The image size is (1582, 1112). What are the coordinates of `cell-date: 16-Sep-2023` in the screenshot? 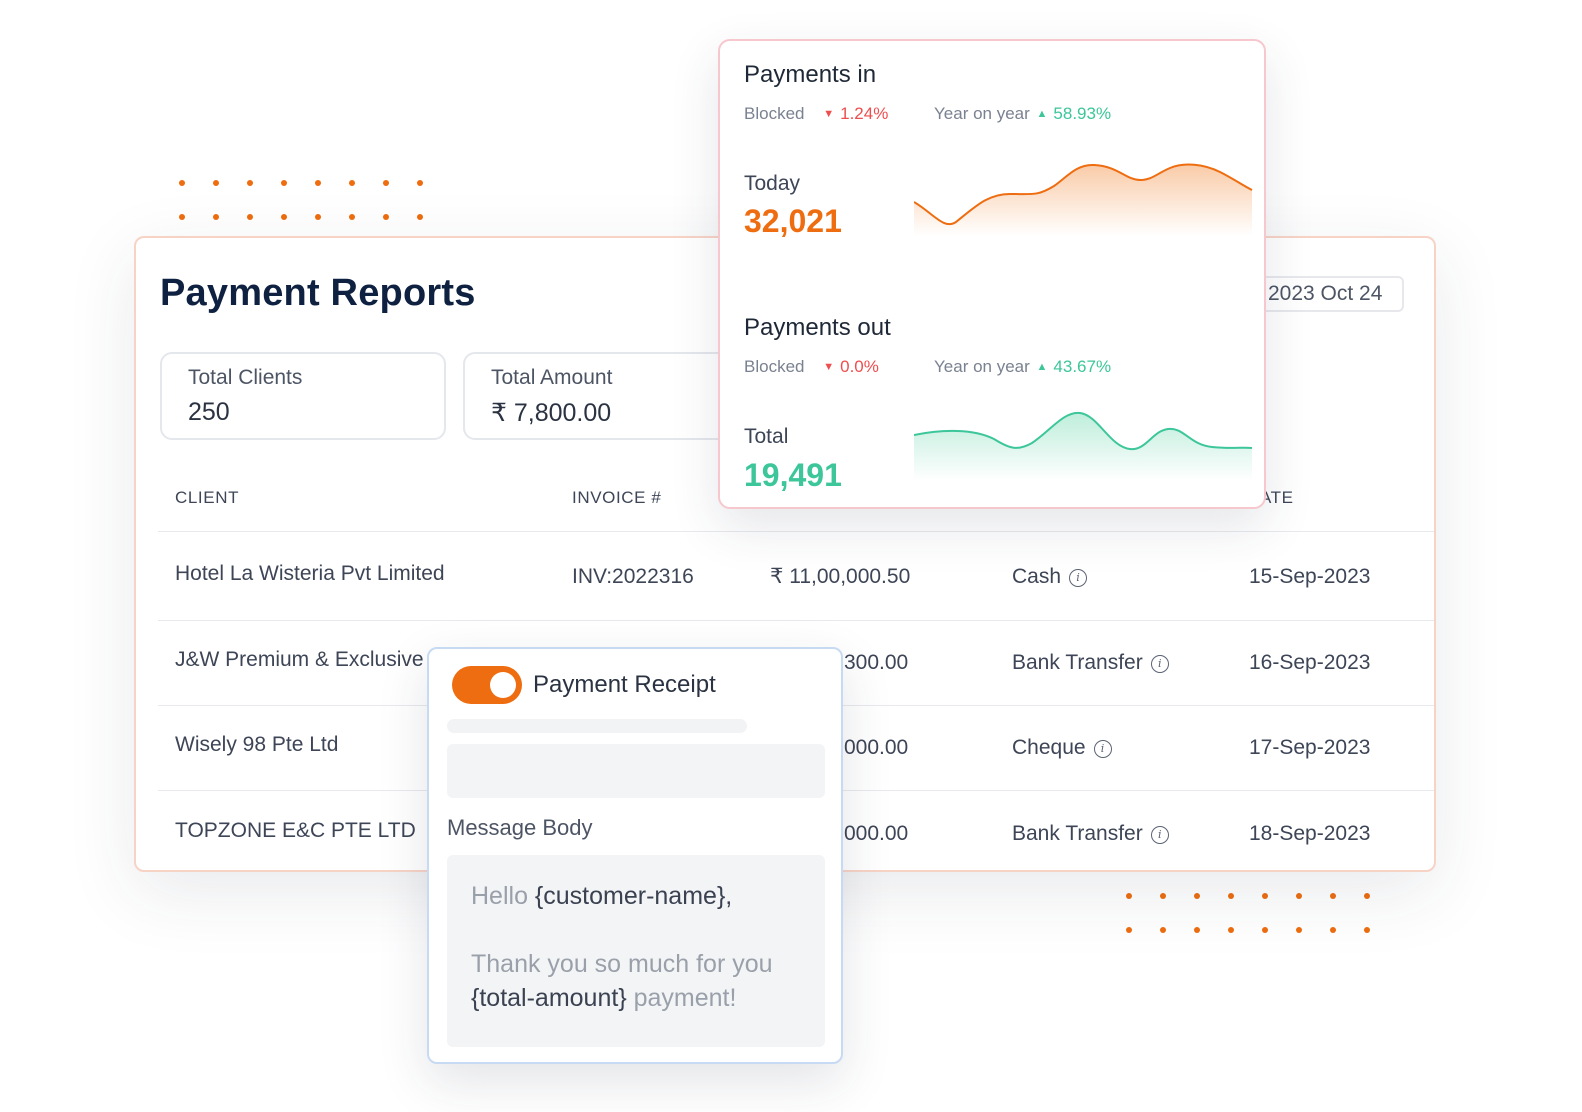 It's located at (1310, 662).